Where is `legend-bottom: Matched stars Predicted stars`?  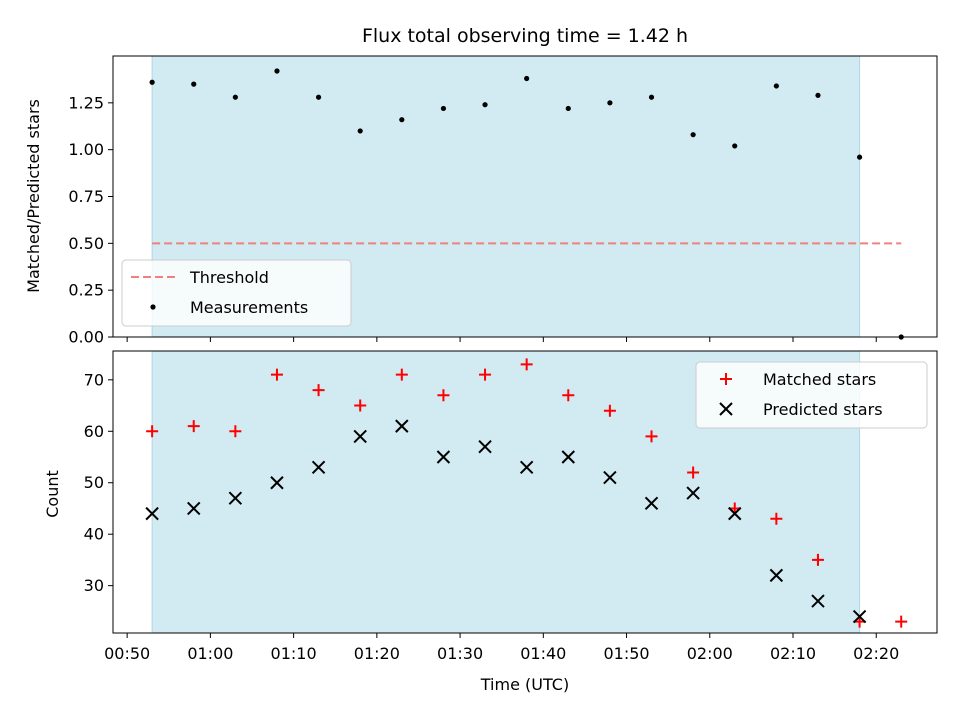 legend-bottom: Matched stars Predicted stars is located at coordinates (811, 395).